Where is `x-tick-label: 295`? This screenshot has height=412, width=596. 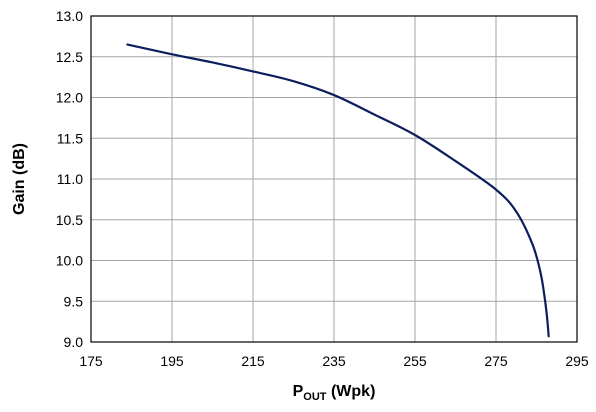 x-tick-label: 295 is located at coordinates (577, 361).